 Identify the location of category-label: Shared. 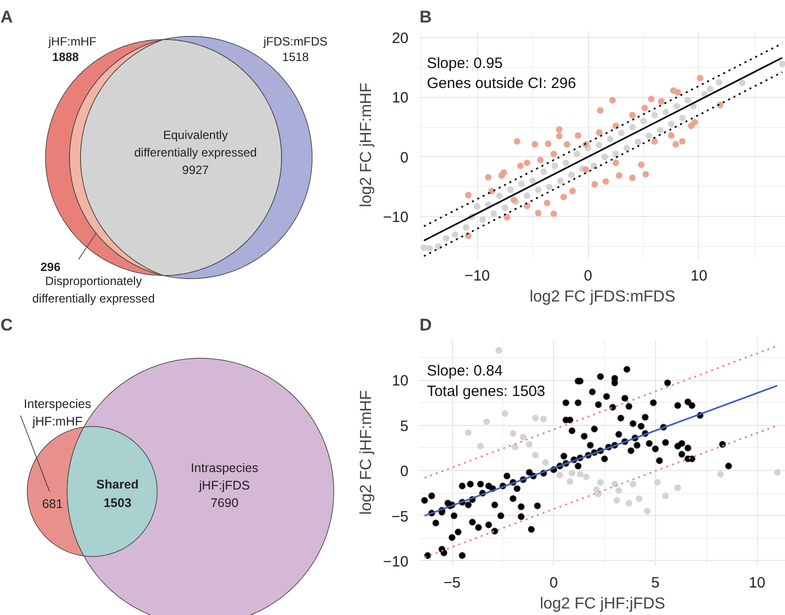
(117, 485).